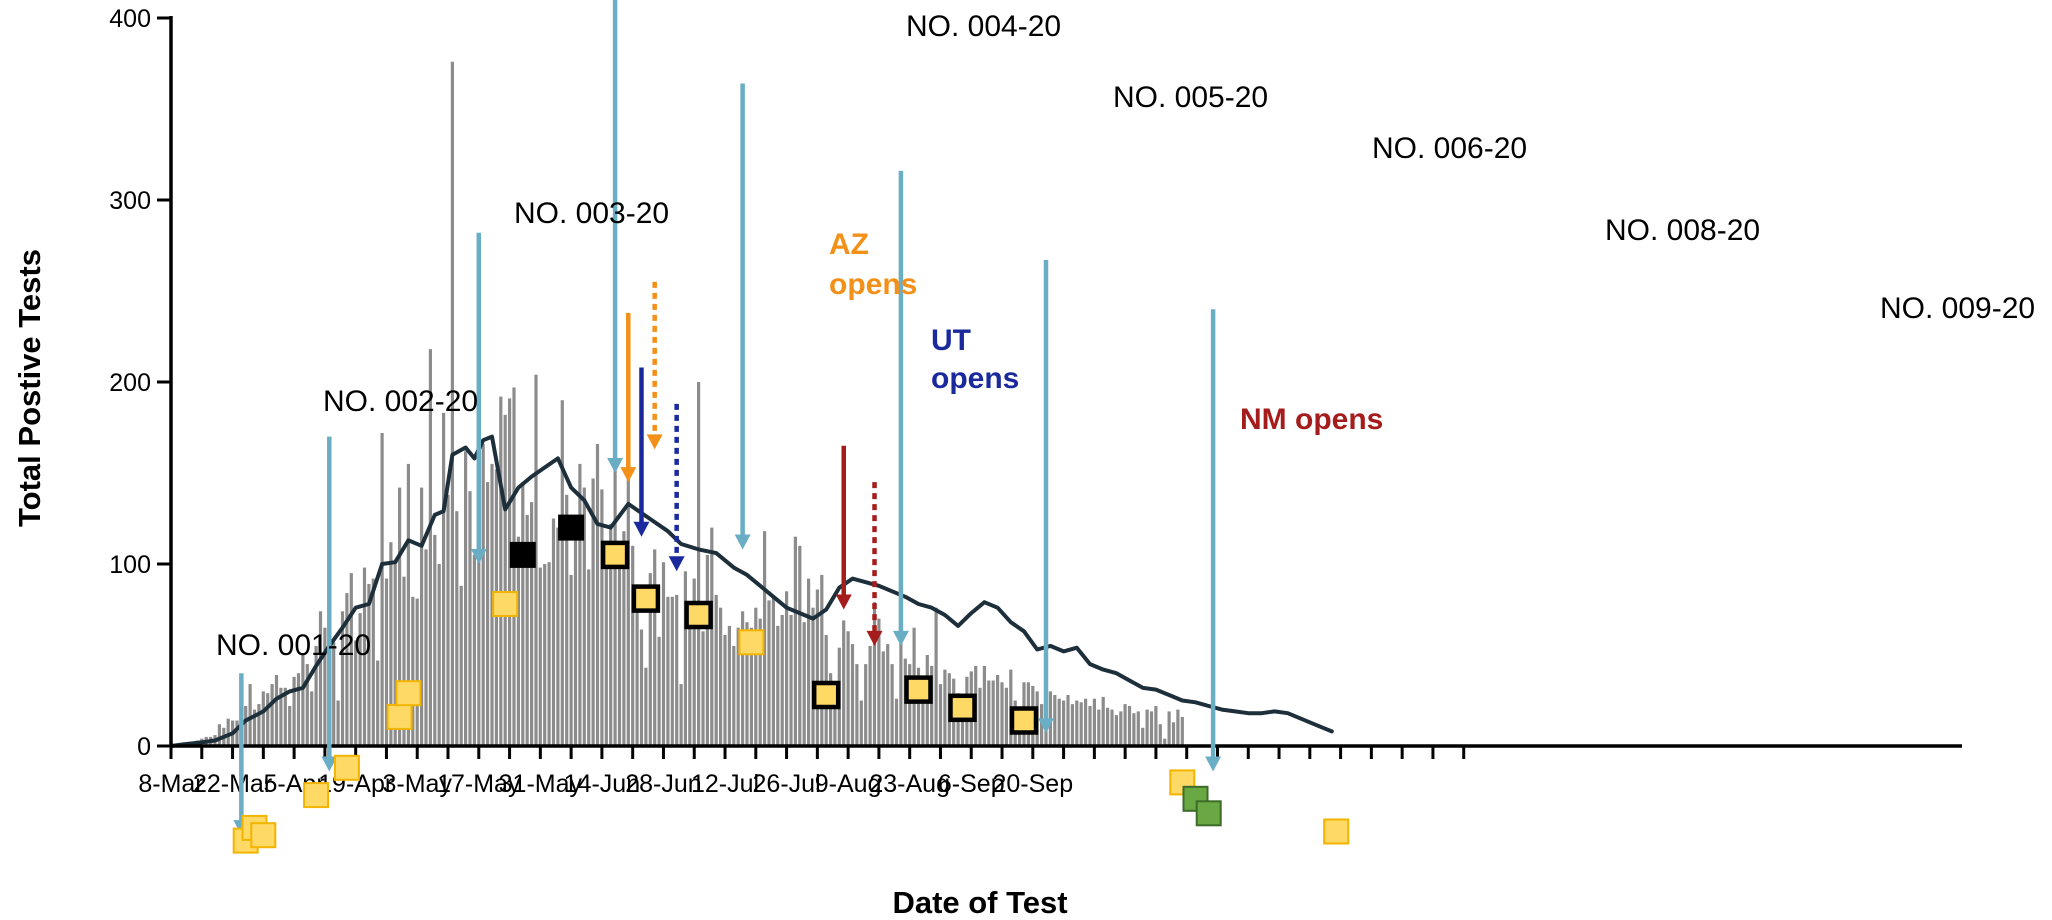 The image size is (2052, 920). I want to click on x-tick-label-9: 12-Jul, so click(725, 784).